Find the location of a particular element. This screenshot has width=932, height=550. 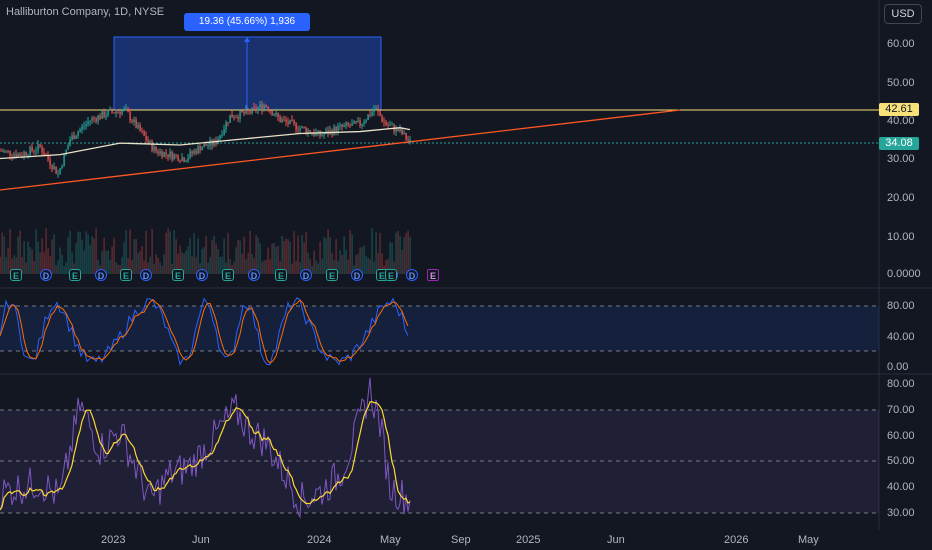

symbol-title: Halliburton Company, 1D, NYSE is located at coordinates (85, 12).